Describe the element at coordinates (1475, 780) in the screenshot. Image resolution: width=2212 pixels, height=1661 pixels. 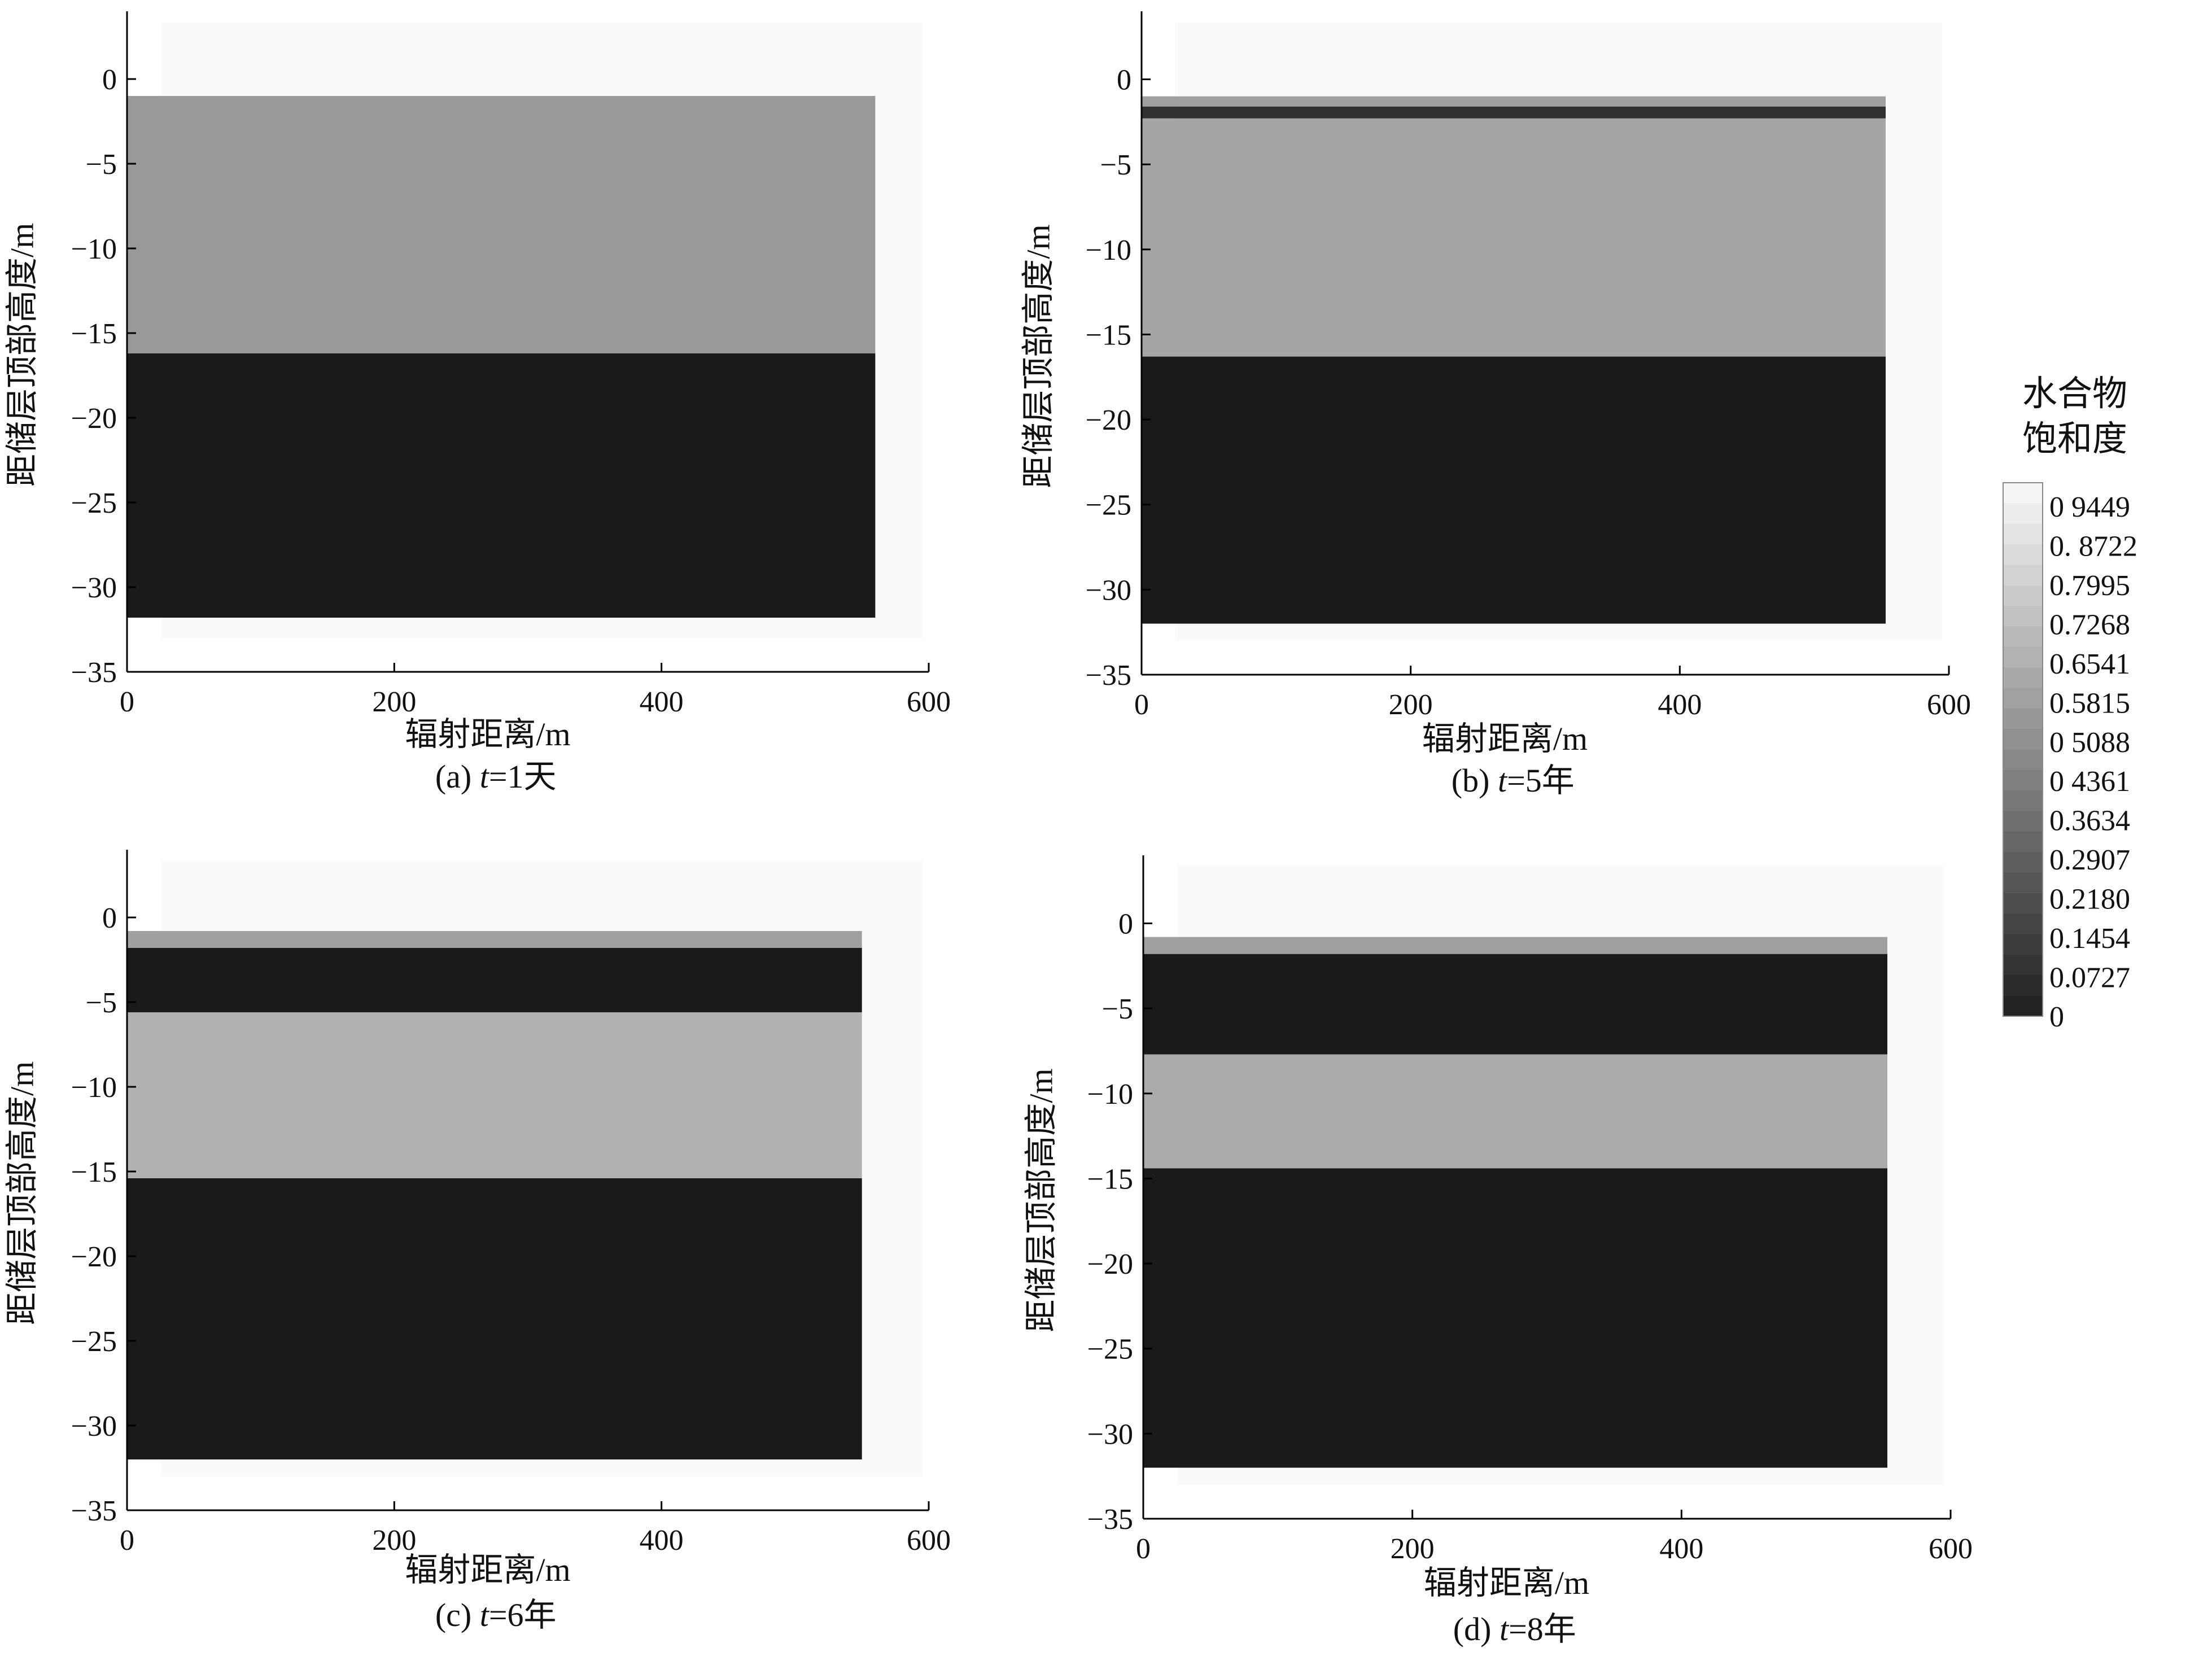
I see `caption-prefix: (b)` at that location.